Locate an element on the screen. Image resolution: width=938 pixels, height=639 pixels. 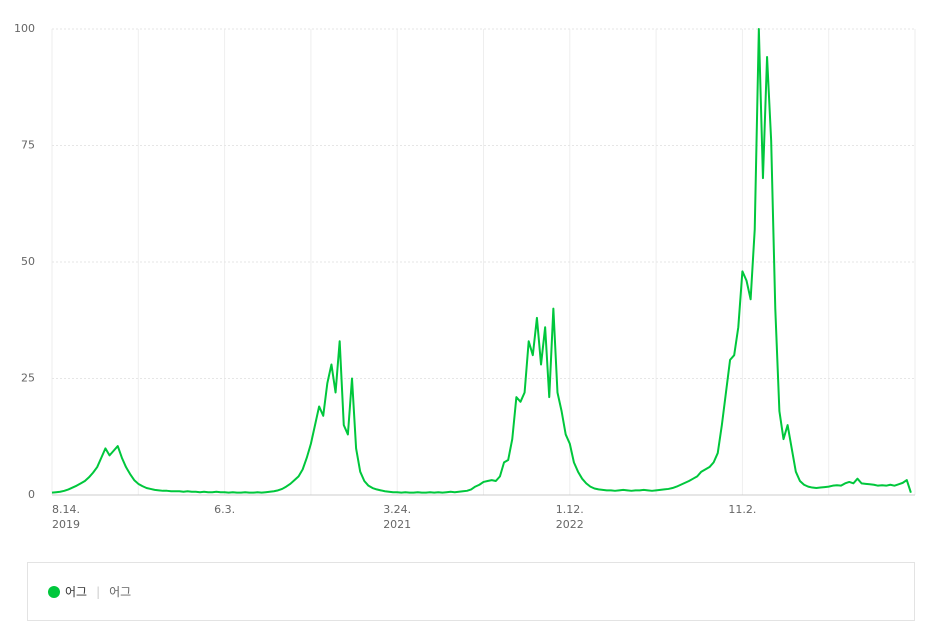
y-tick-label: 0 is located at coordinates (31, 494).